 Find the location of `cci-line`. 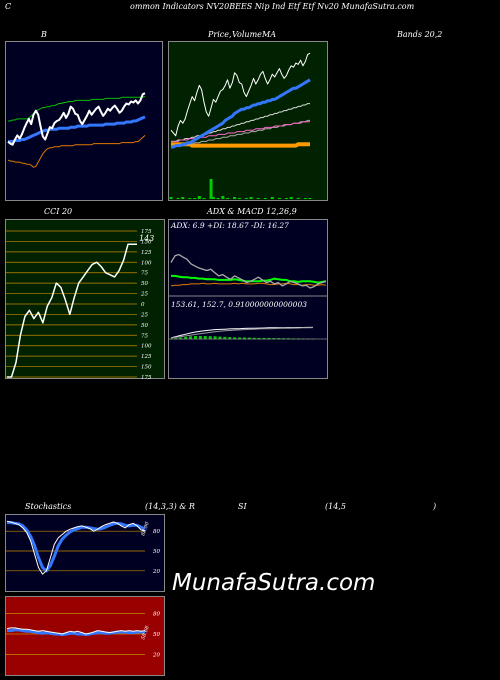

cci-line is located at coordinates (72, 310).